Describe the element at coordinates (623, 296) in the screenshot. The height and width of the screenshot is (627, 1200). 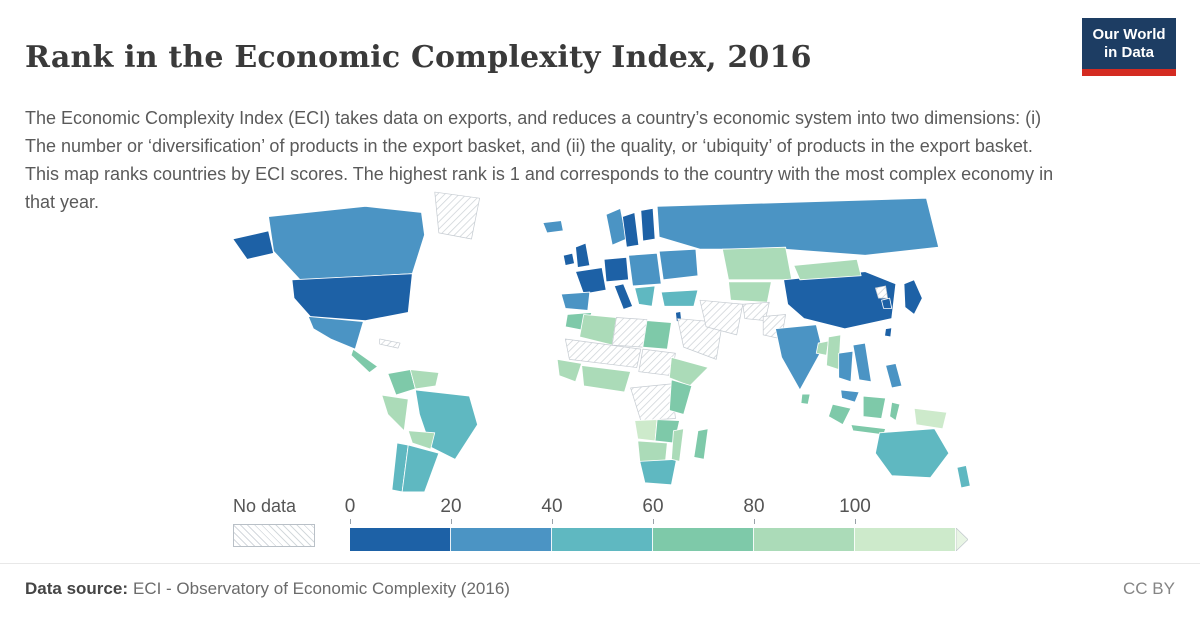
I see `country-italy` at that location.